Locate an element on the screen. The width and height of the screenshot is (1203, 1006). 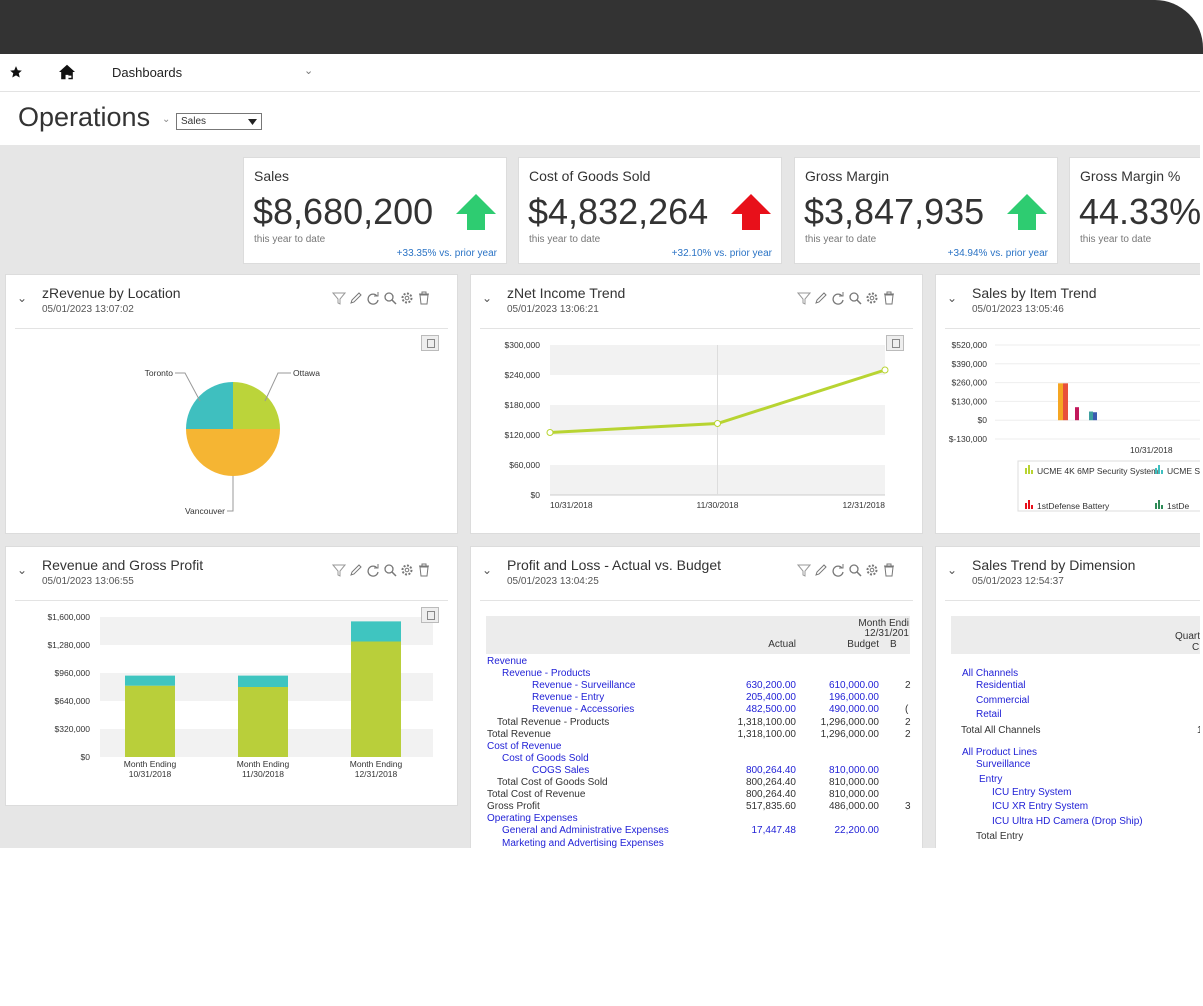
pie-label: Ottawa is located at coordinates (306, 373).